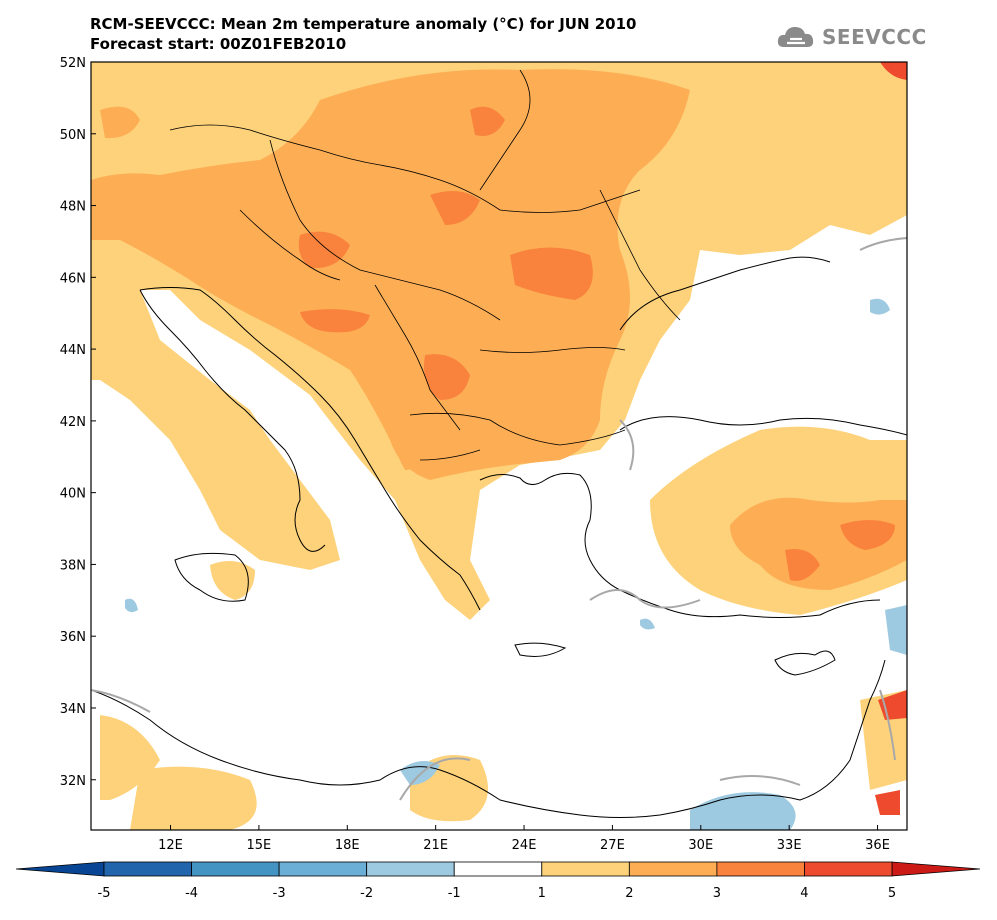  I want to click on lat-tick-label: 50N, so click(73, 135).